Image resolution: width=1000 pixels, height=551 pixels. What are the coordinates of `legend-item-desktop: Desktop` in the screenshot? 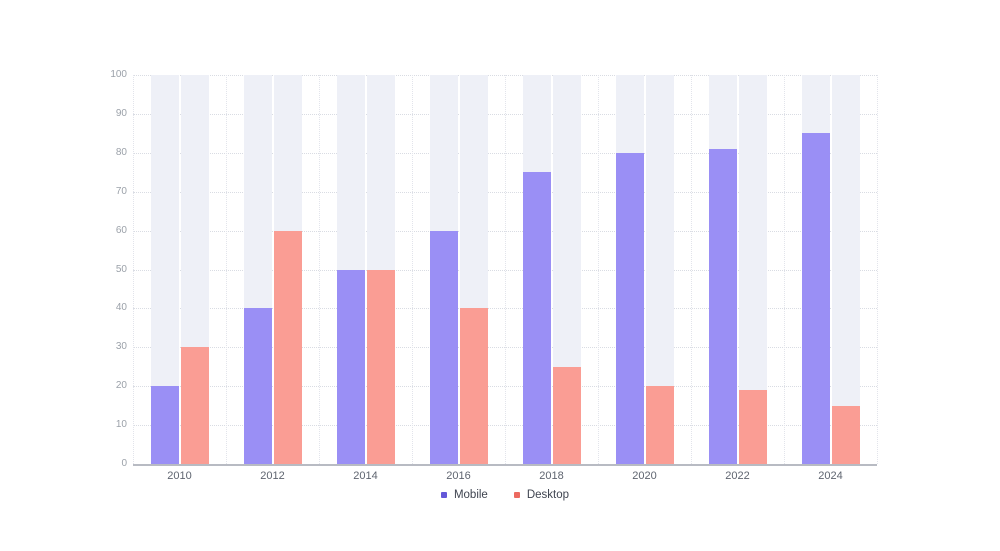 It's located at (541, 495).